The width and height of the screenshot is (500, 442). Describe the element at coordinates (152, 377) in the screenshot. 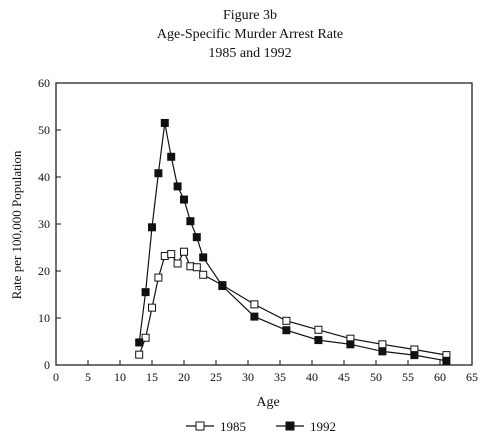

I see `x-tick-label: 15` at that location.